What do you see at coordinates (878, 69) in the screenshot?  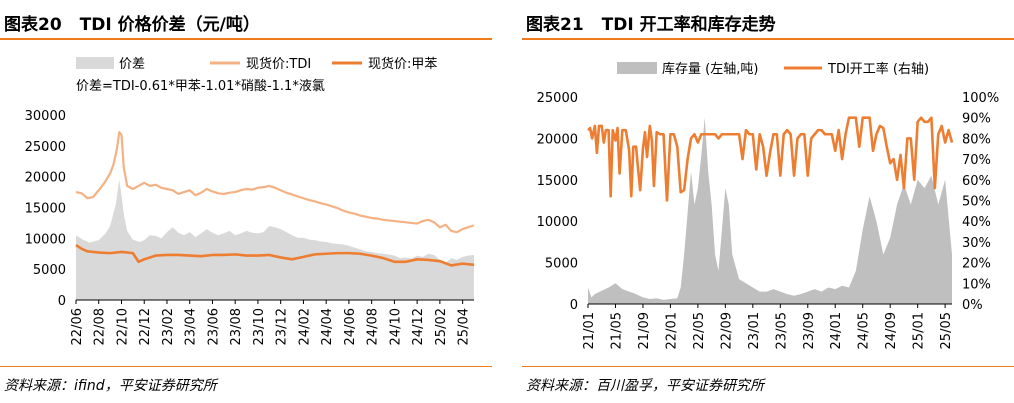 I see `legend-label: TDI开工率 (右轴)` at bounding box center [878, 69].